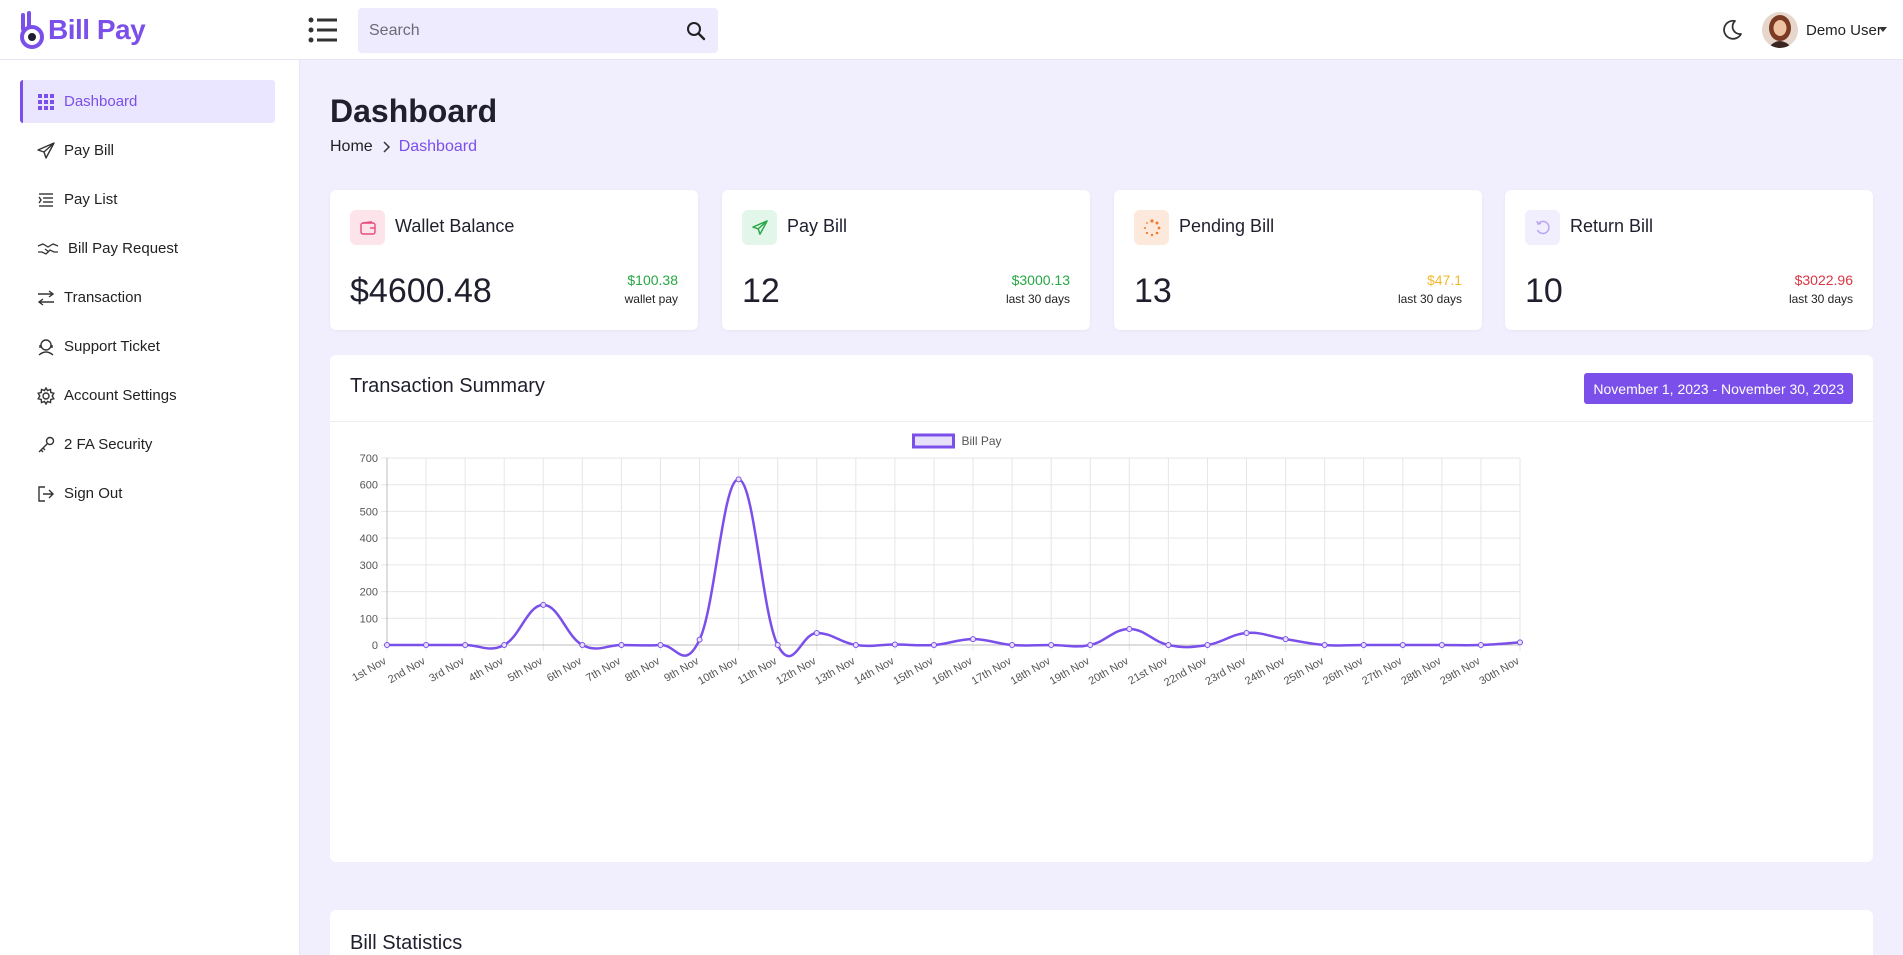  Describe the element at coordinates (46, 200) in the screenshot. I see `list-icon` at that location.